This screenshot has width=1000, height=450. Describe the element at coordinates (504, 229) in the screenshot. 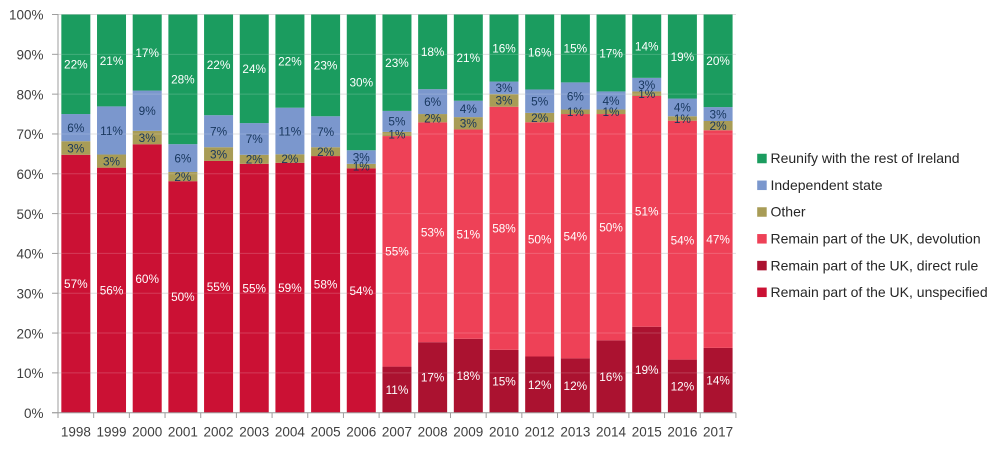

I see `svg-text: 58%` at that location.